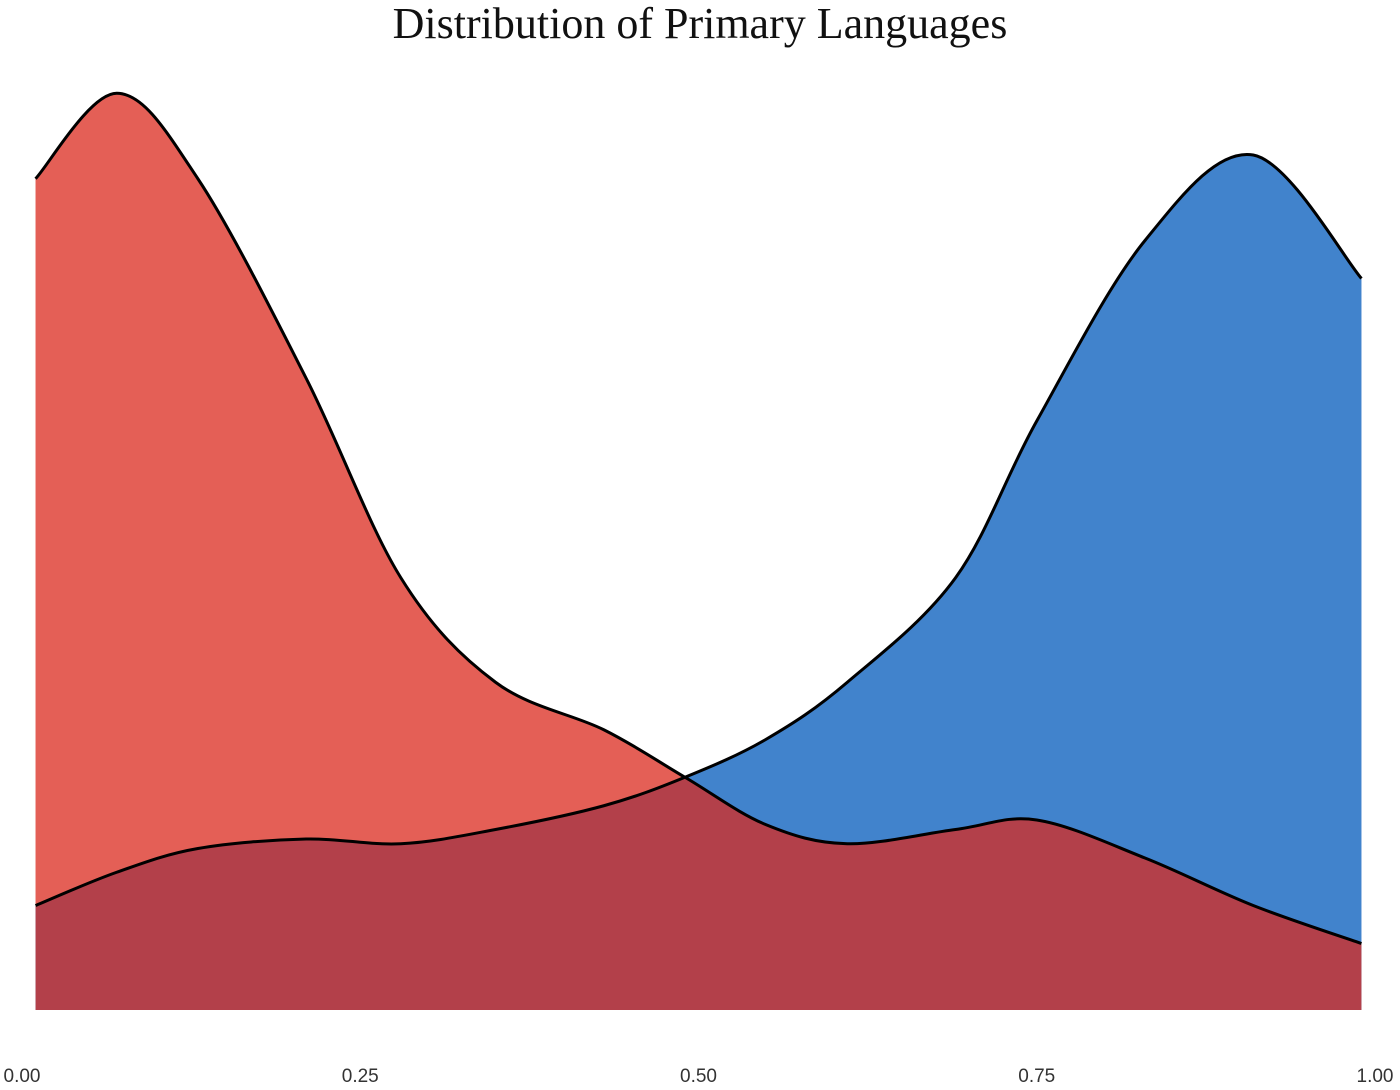 The image size is (1400, 1090). I want to click on chart-title: Distribution of Primary Languages, so click(700, 24).